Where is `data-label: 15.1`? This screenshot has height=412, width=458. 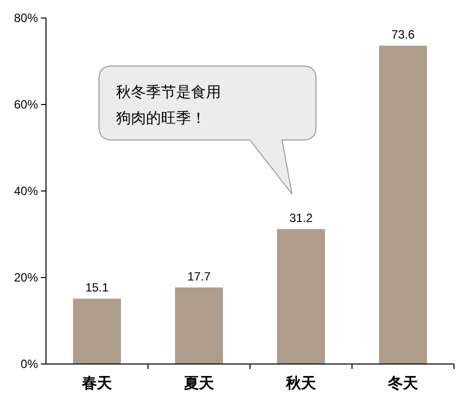 data-label: 15.1 is located at coordinates (97, 287).